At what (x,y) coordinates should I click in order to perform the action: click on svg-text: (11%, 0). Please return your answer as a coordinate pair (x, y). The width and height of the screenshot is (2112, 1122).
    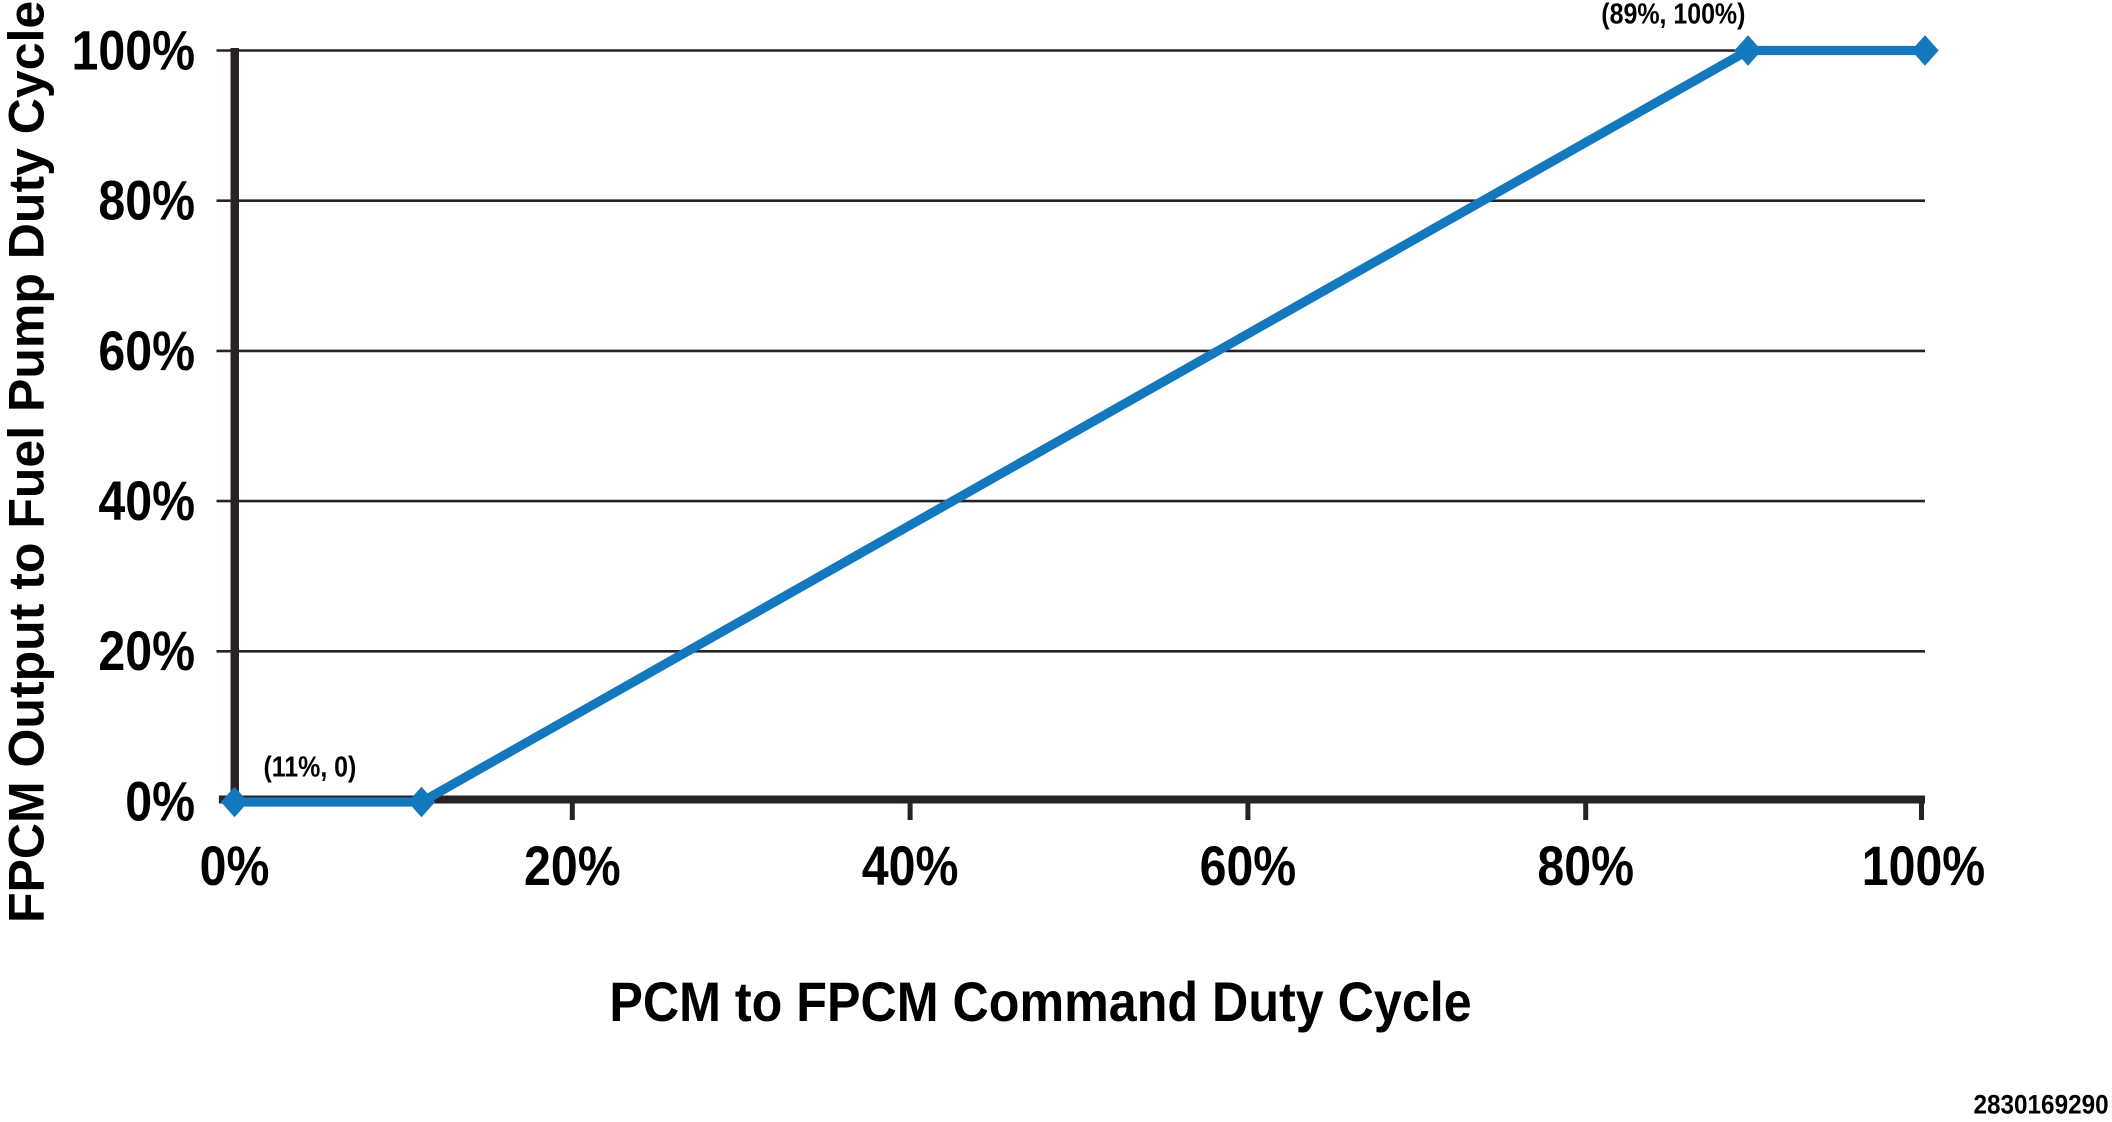
    Looking at the image, I should click on (310, 767).